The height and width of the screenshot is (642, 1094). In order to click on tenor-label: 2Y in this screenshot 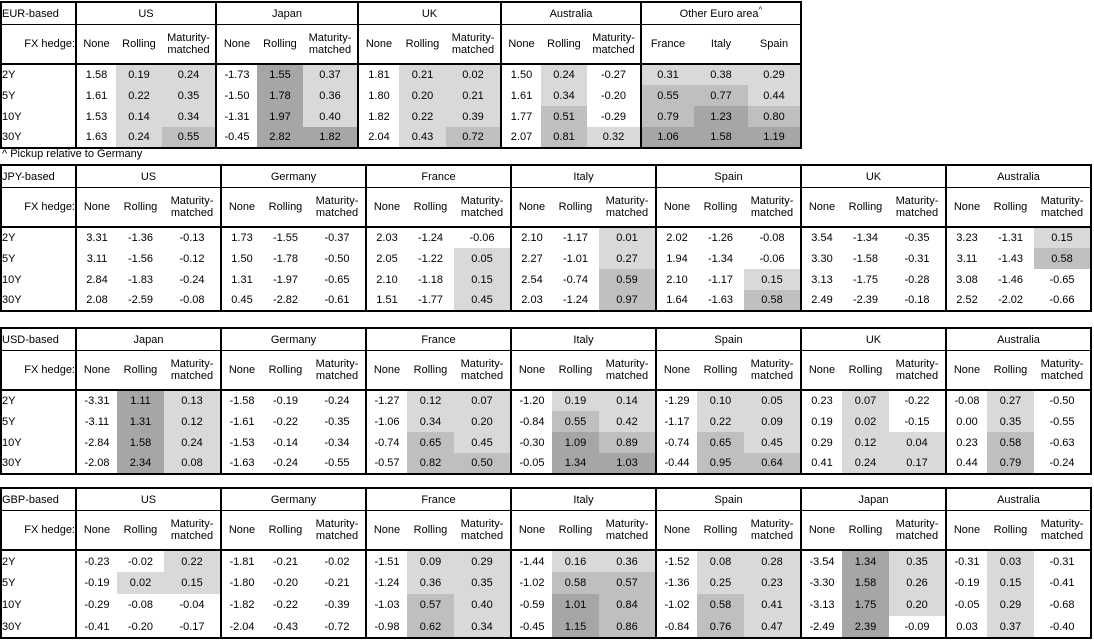, I will do `click(9, 401)`.